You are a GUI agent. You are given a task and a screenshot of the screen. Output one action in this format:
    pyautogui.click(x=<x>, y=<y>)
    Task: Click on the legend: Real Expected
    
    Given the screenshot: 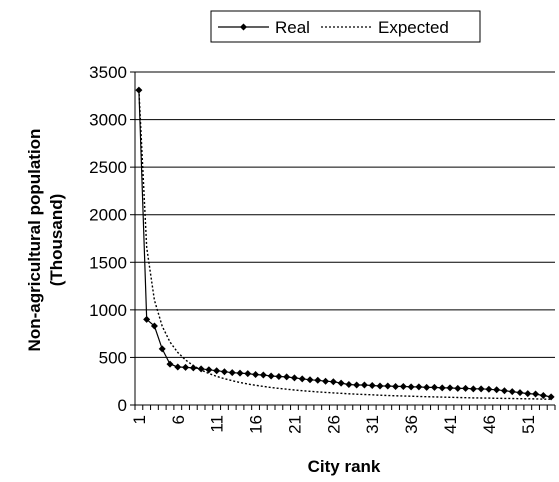 What is the action you would take?
    pyautogui.click(x=345, y=26)
    